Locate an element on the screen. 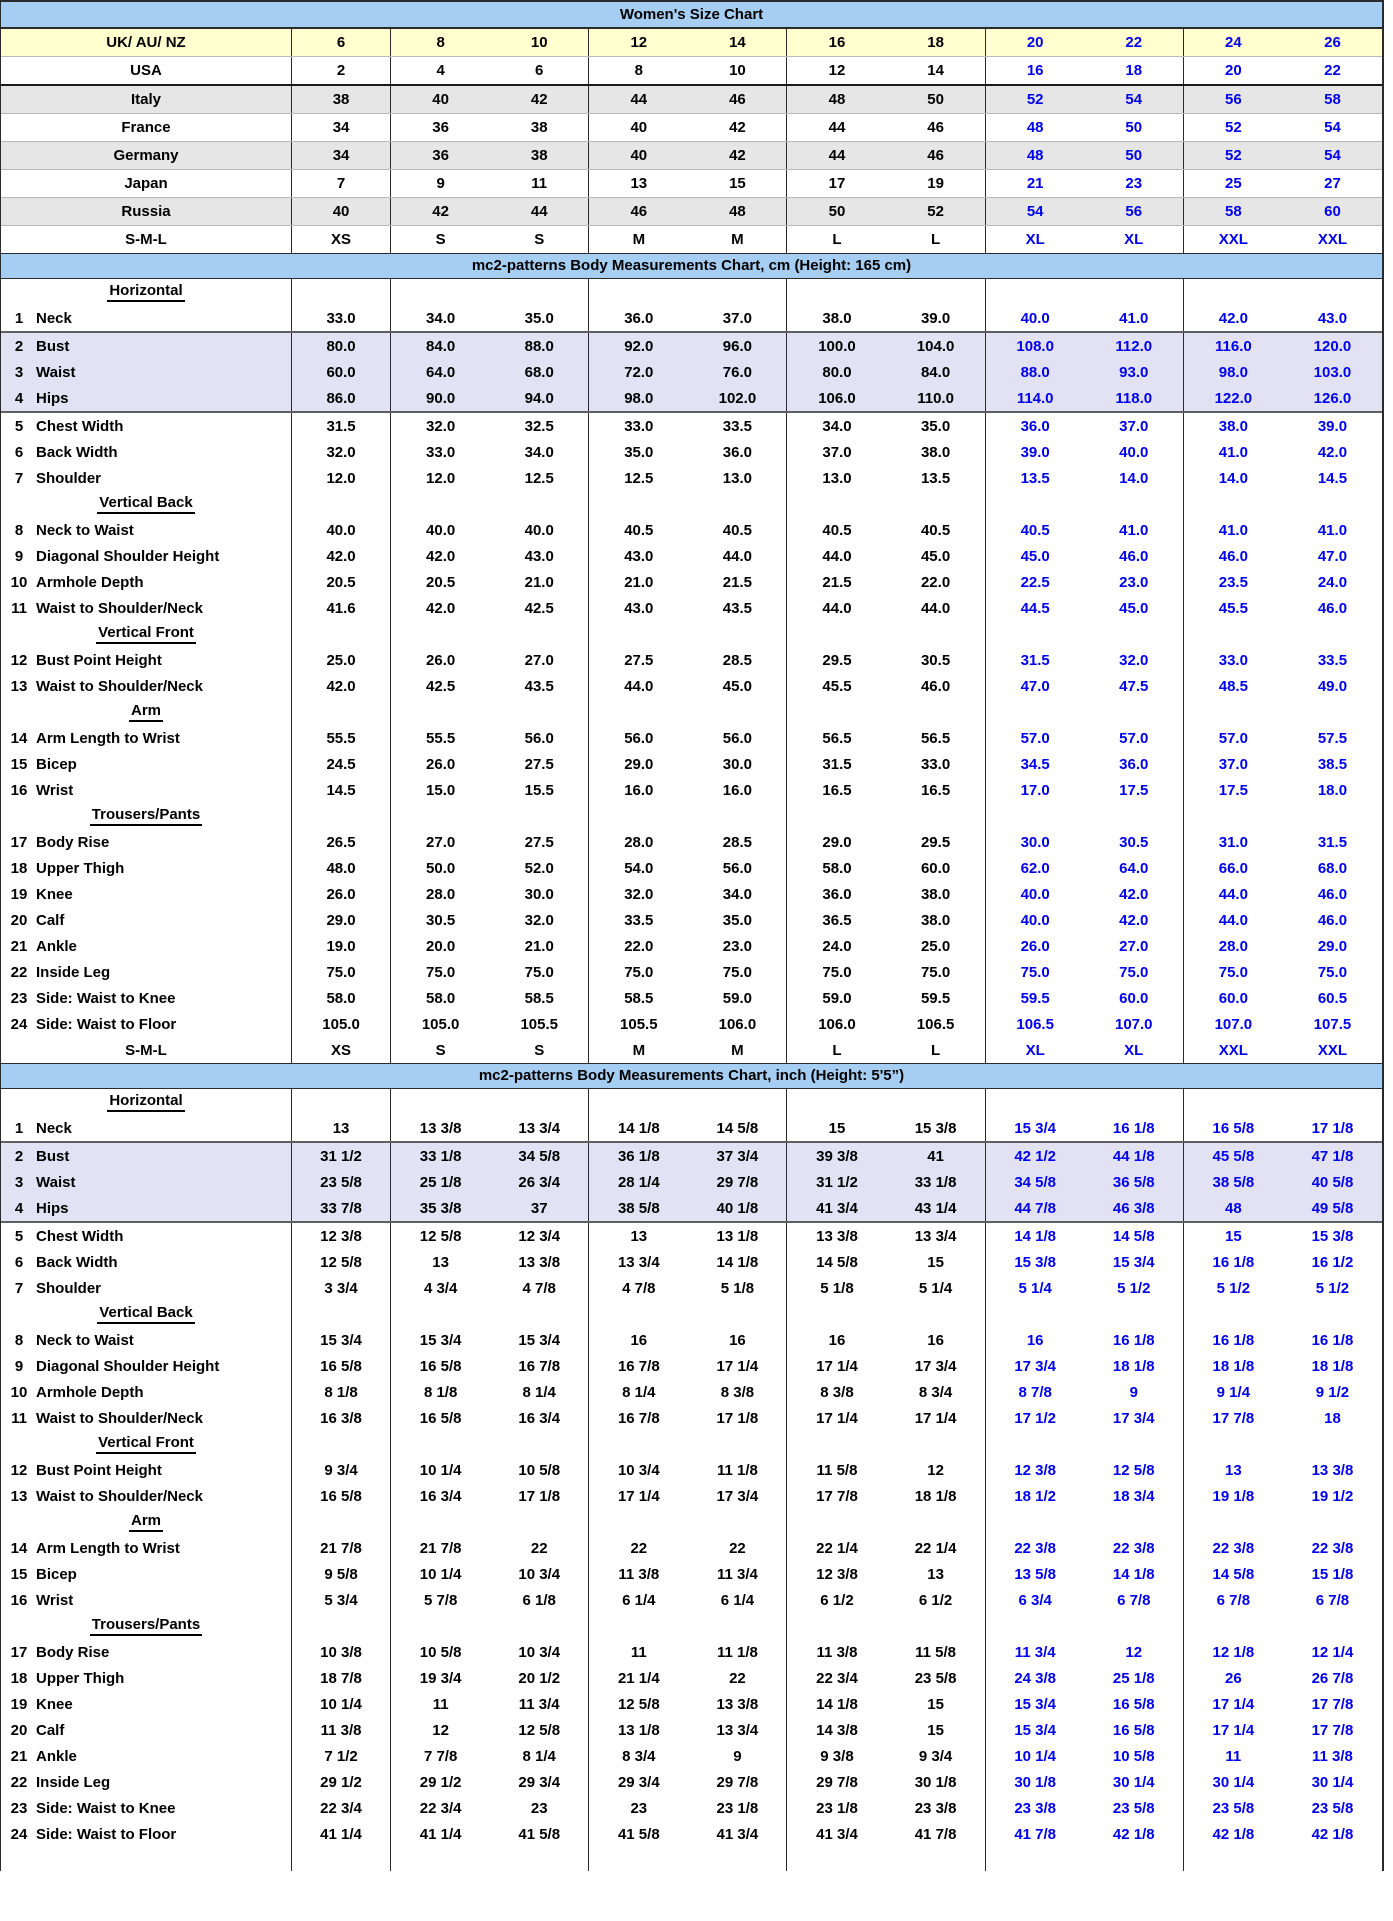  measurement-number: 7 is located at coordinates (19, 478).